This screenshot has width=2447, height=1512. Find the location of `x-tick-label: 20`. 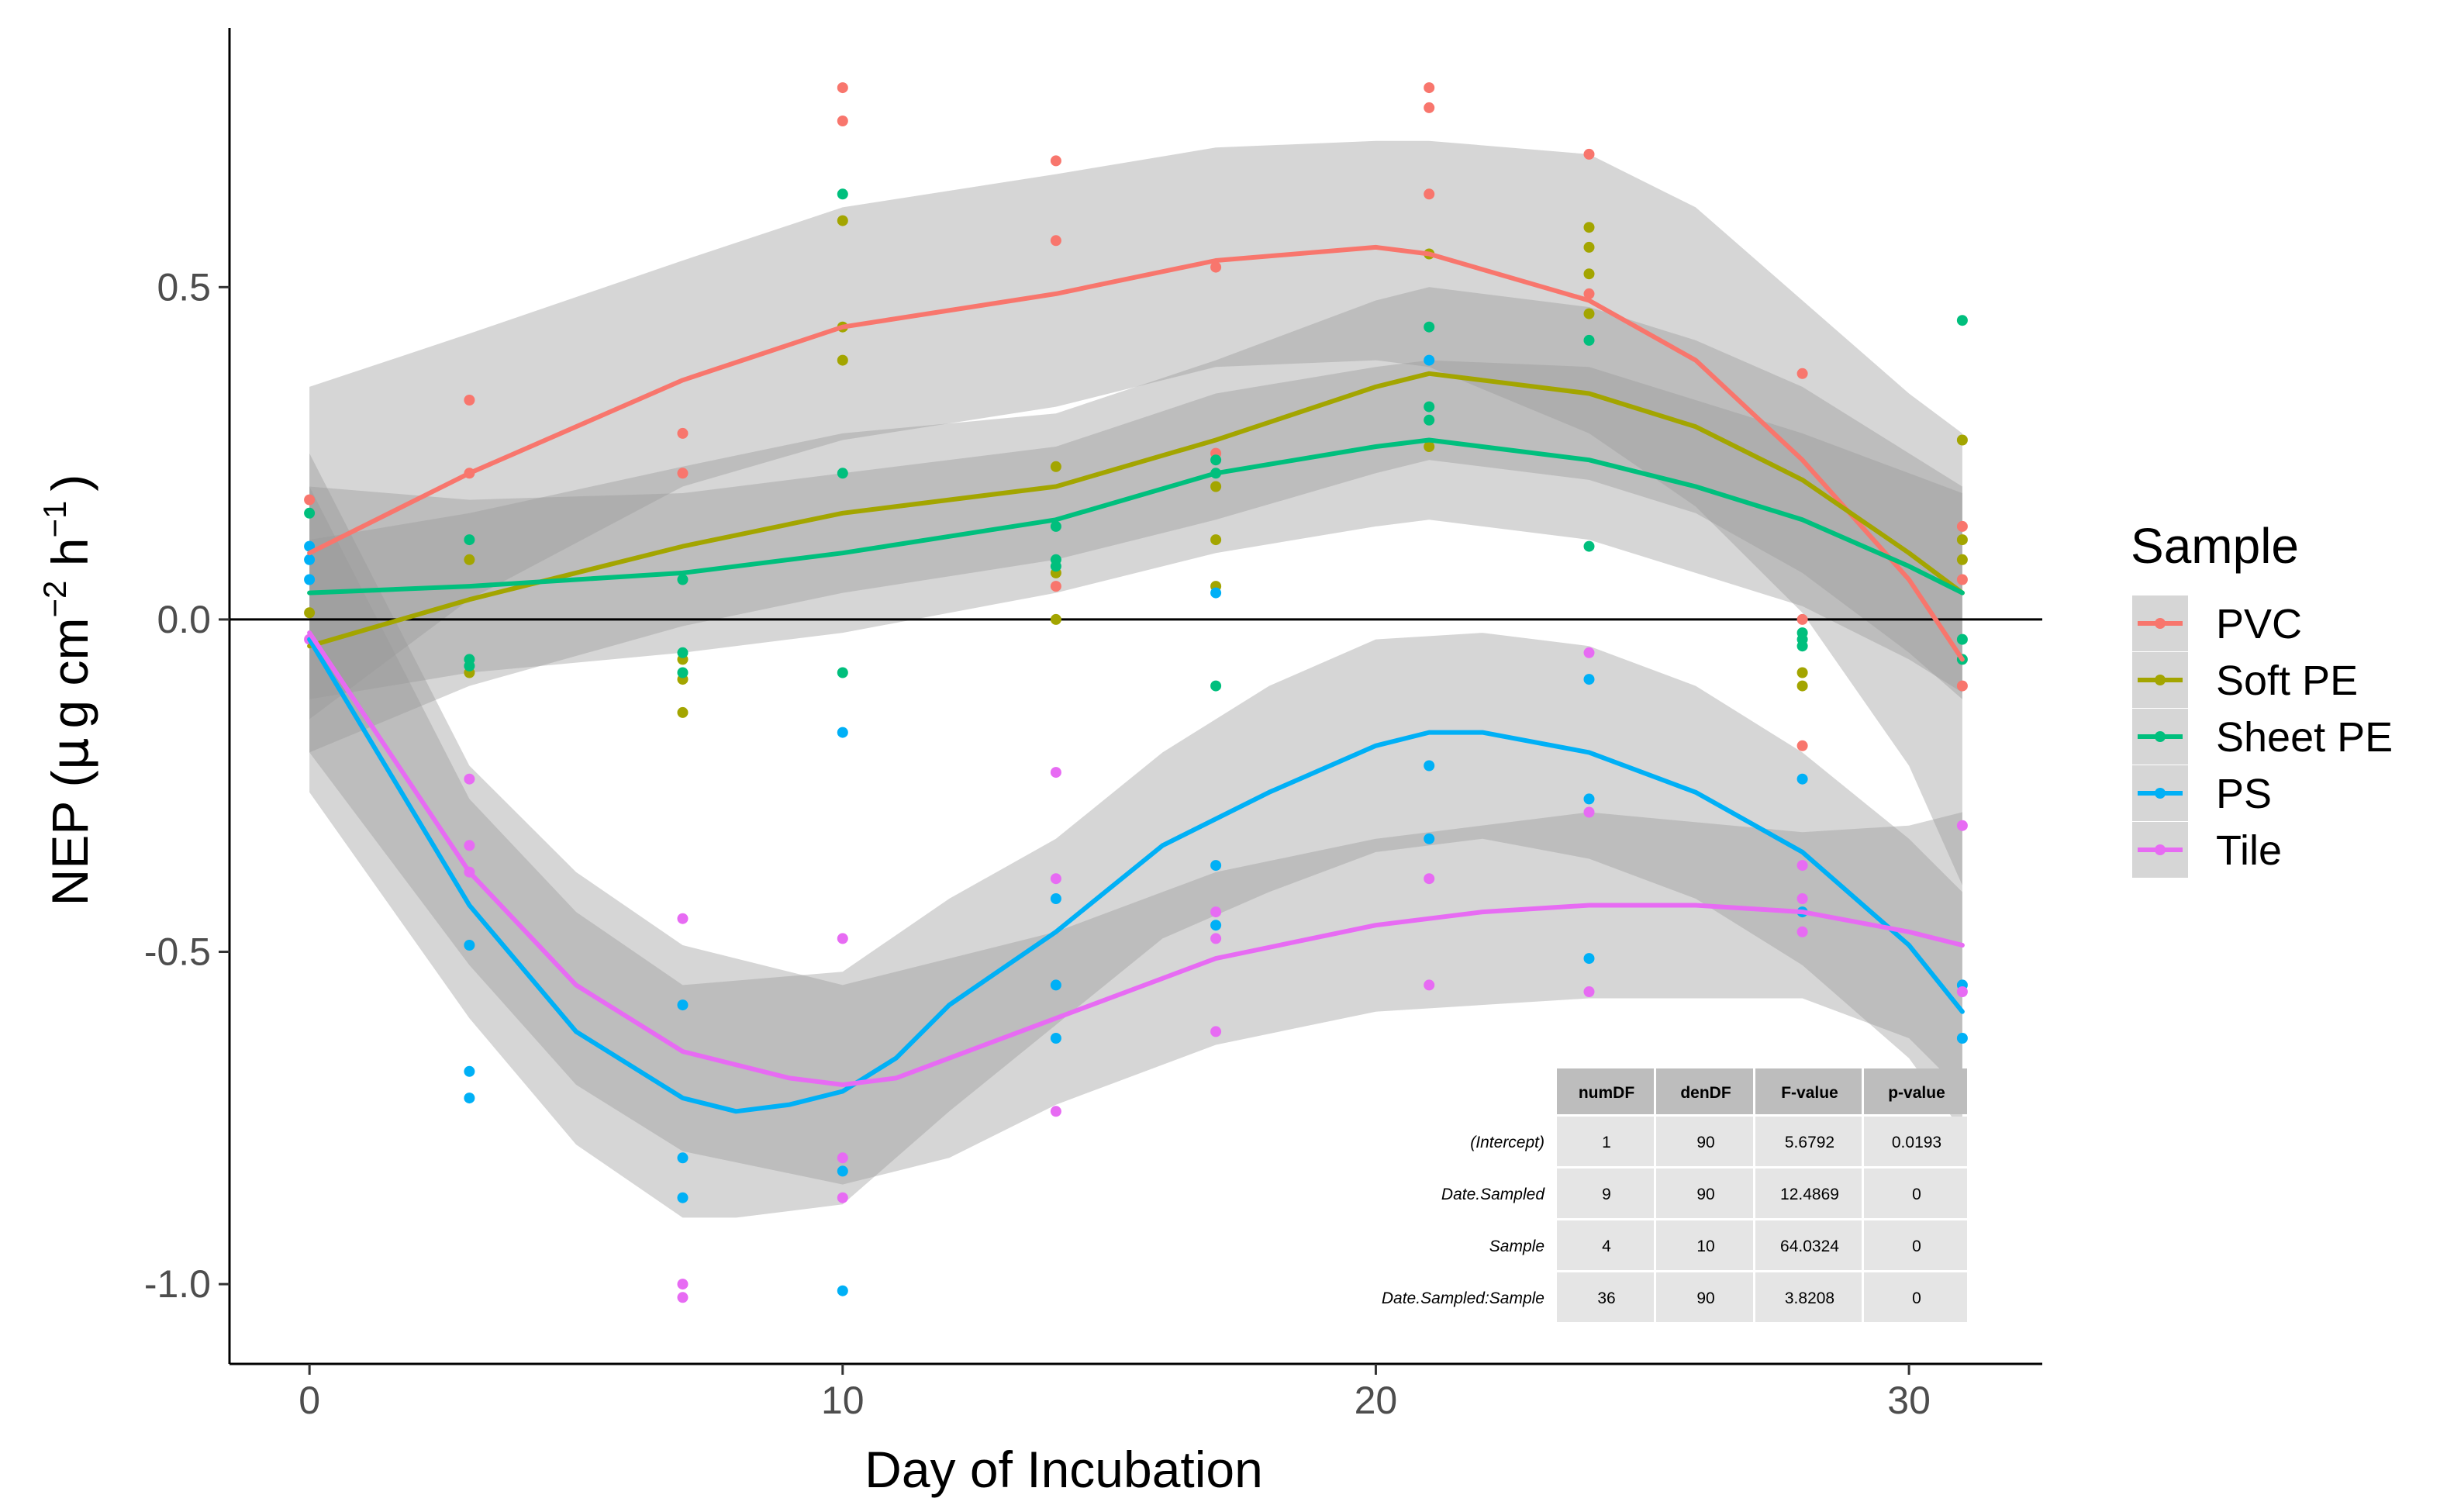

x-tick-label: 20 is located at coordinates (1376, 1400).